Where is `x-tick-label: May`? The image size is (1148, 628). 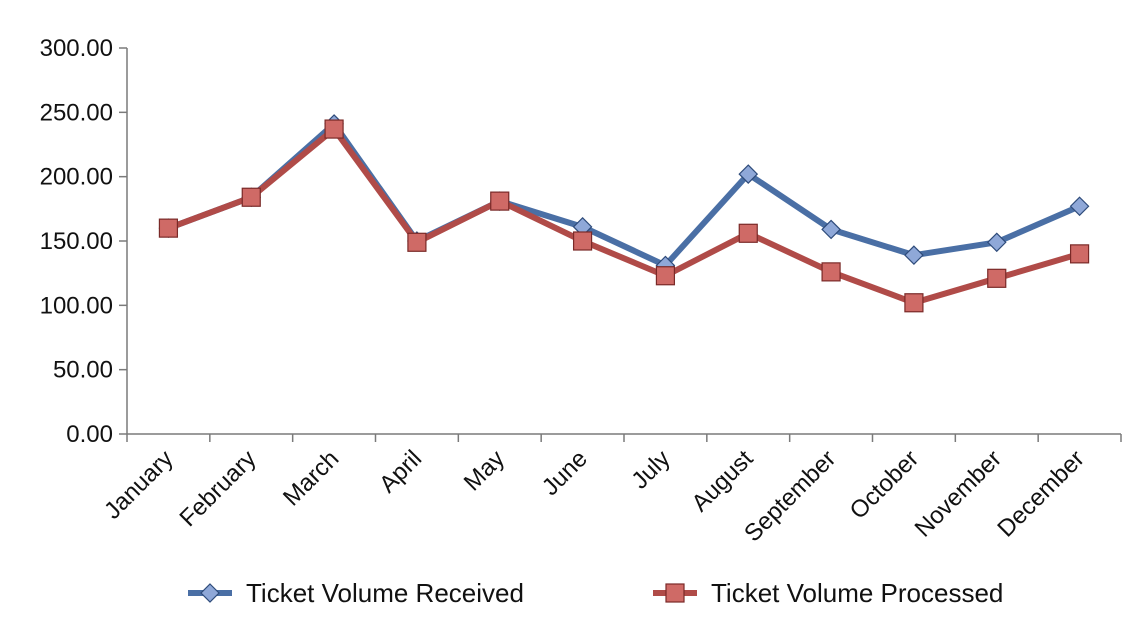 x-tick-label: May is located at coordinates (484, 470).